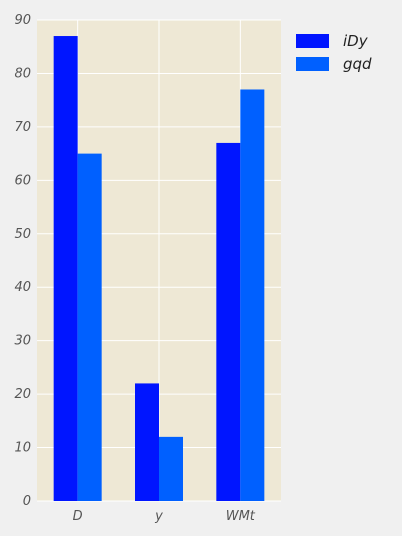 This screenshot has width=402, height=536. Describe the element at coordinates (22, 287) in the screenshot. I see `y-tick-label: 40` at that location.